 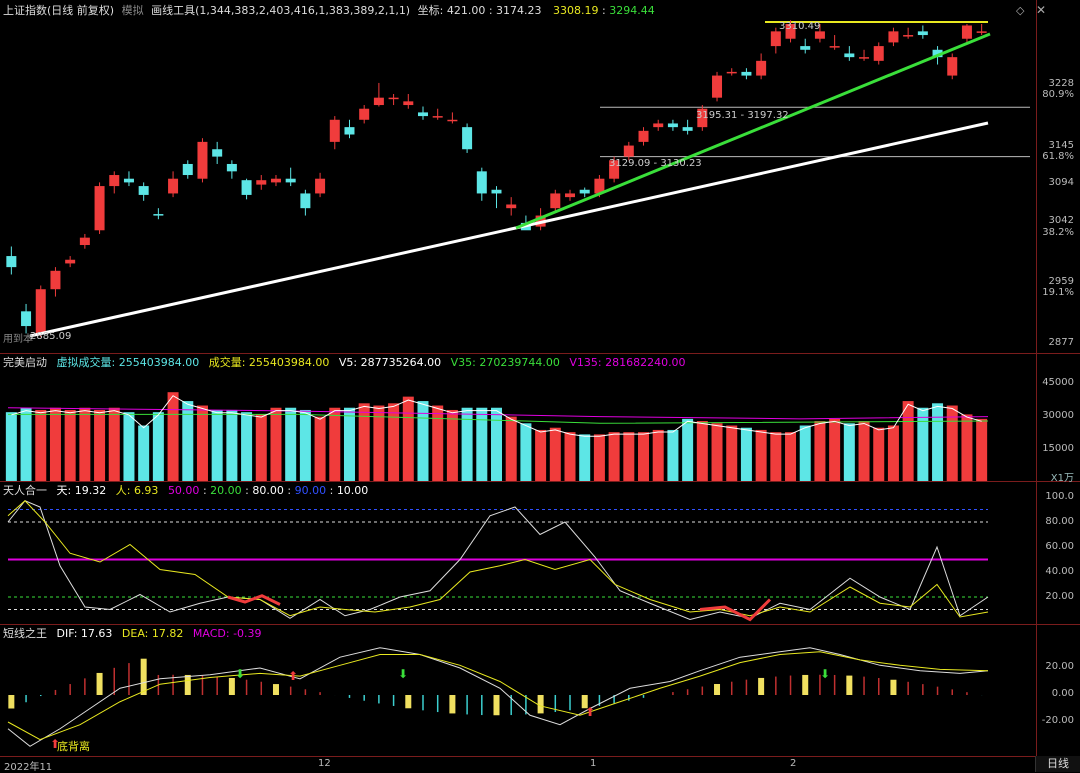 I want to click on ren-red-segment, so click(x=254, y=600).